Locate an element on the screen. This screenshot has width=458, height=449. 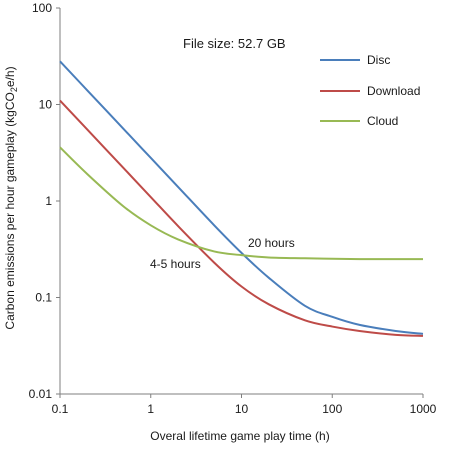
legend-label-disc: Disc is located at coordinates (378, 60).